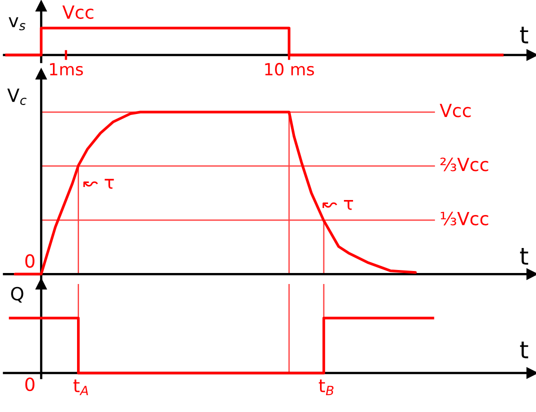  What do you see at coordinates (66, 69) in the screenshot?
I see `x-tick-label: 1ms` at bounding box center [66, 69].